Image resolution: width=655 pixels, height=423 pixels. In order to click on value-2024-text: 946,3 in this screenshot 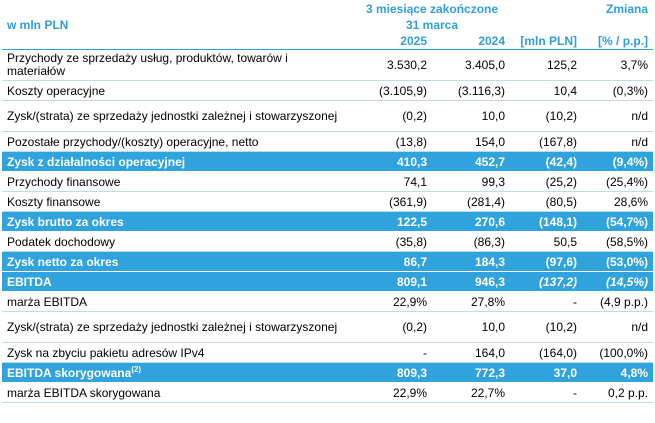, I will do `click(490, 281)`.